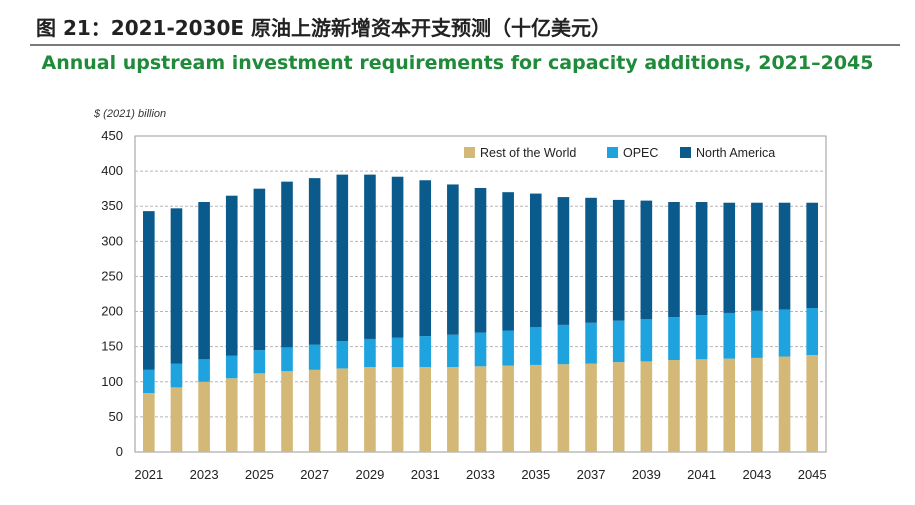 Image resolution: width=915 pixels, height=505 pixels. What do you see at coordinates (425, 474) in the screenshot?
I see `x-tick-label: 2031` at bounding box center [425, 474].